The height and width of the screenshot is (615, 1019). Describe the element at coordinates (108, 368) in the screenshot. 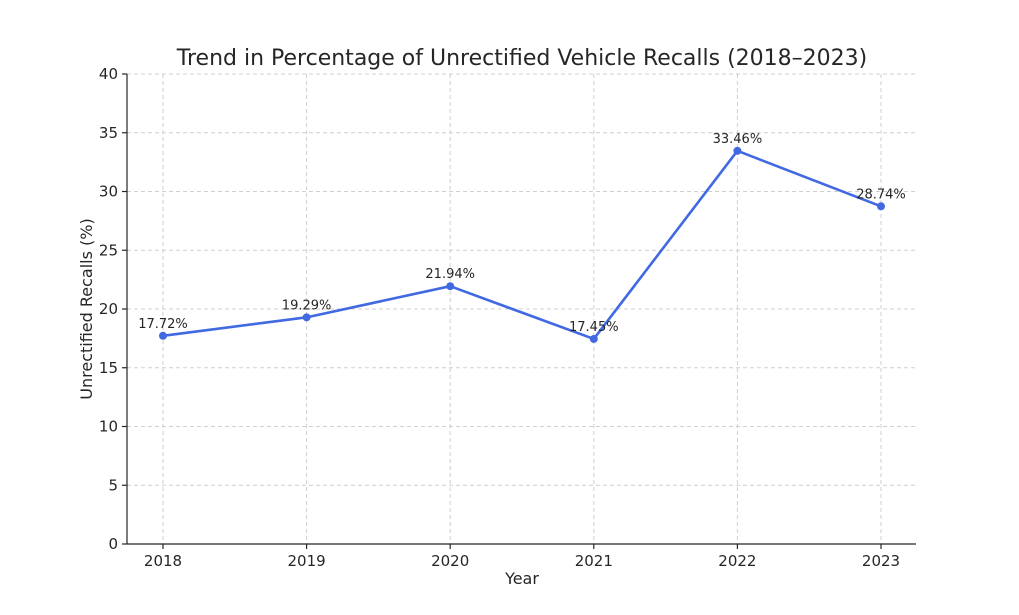

I see `y-tick-label: 15` at that location.